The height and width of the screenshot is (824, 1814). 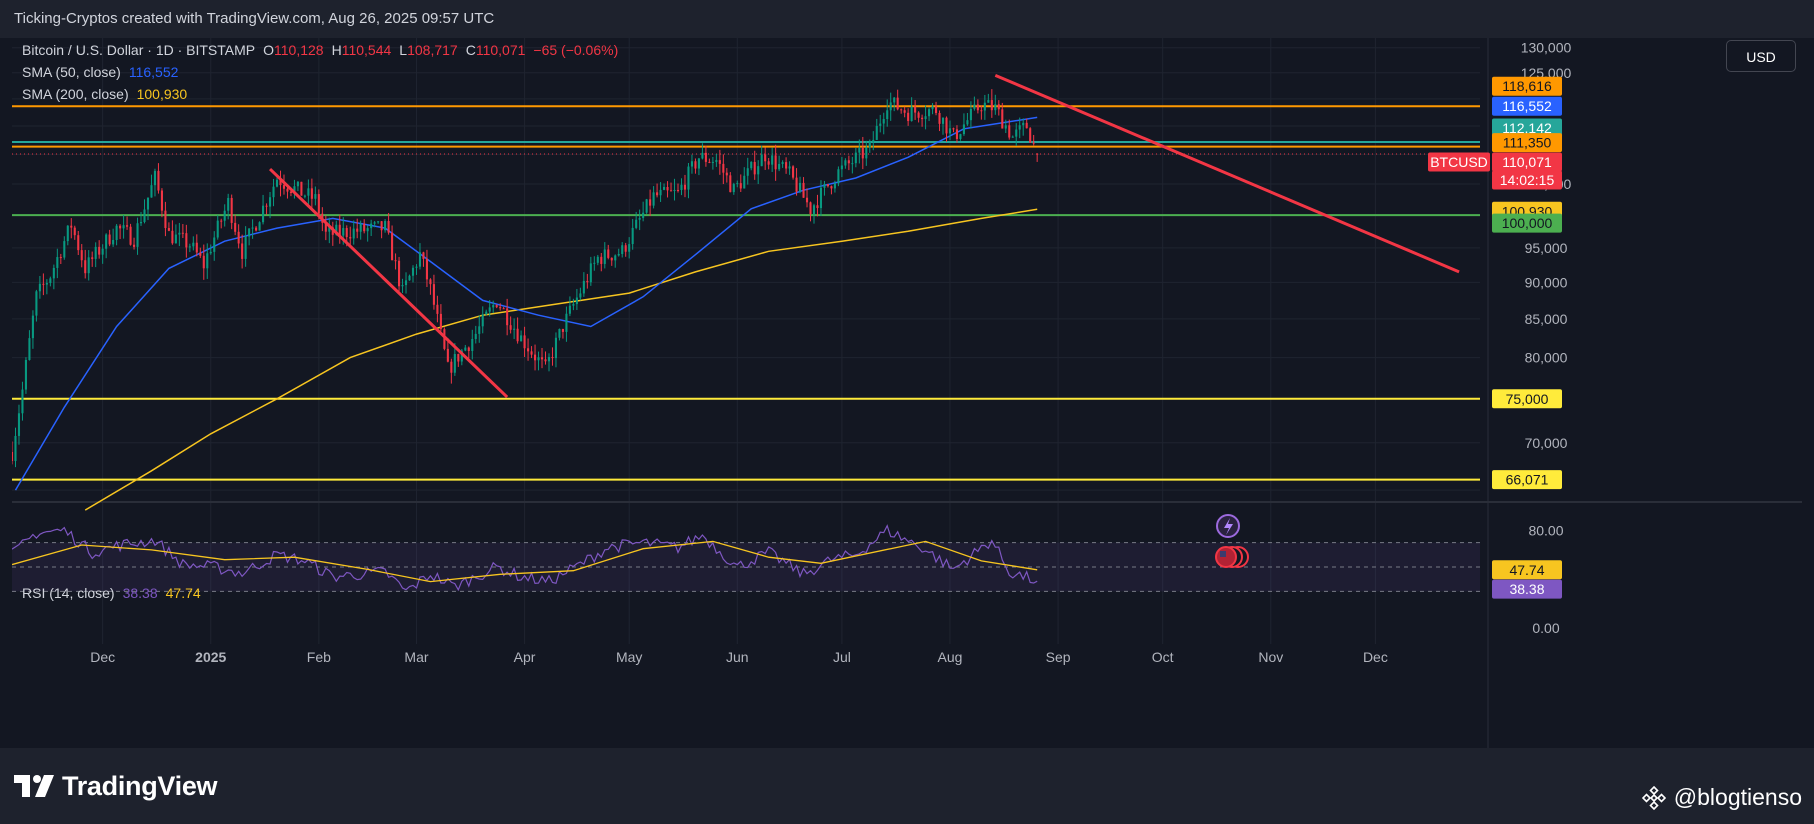 I want to click on last-price-badge: 110,071, so click(x=1527, y=162).